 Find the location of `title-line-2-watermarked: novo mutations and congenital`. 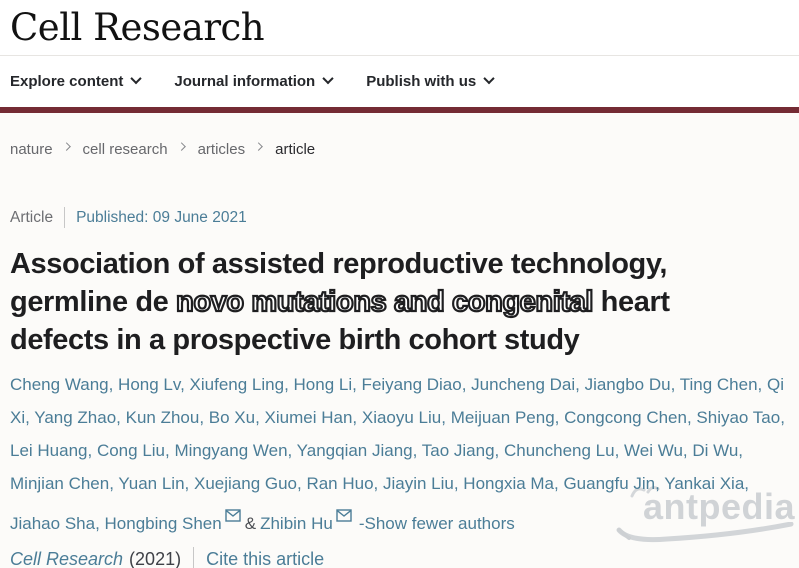

title-line-2-watermarked: novo mutations and congenital is located at coordinates (385, 302).